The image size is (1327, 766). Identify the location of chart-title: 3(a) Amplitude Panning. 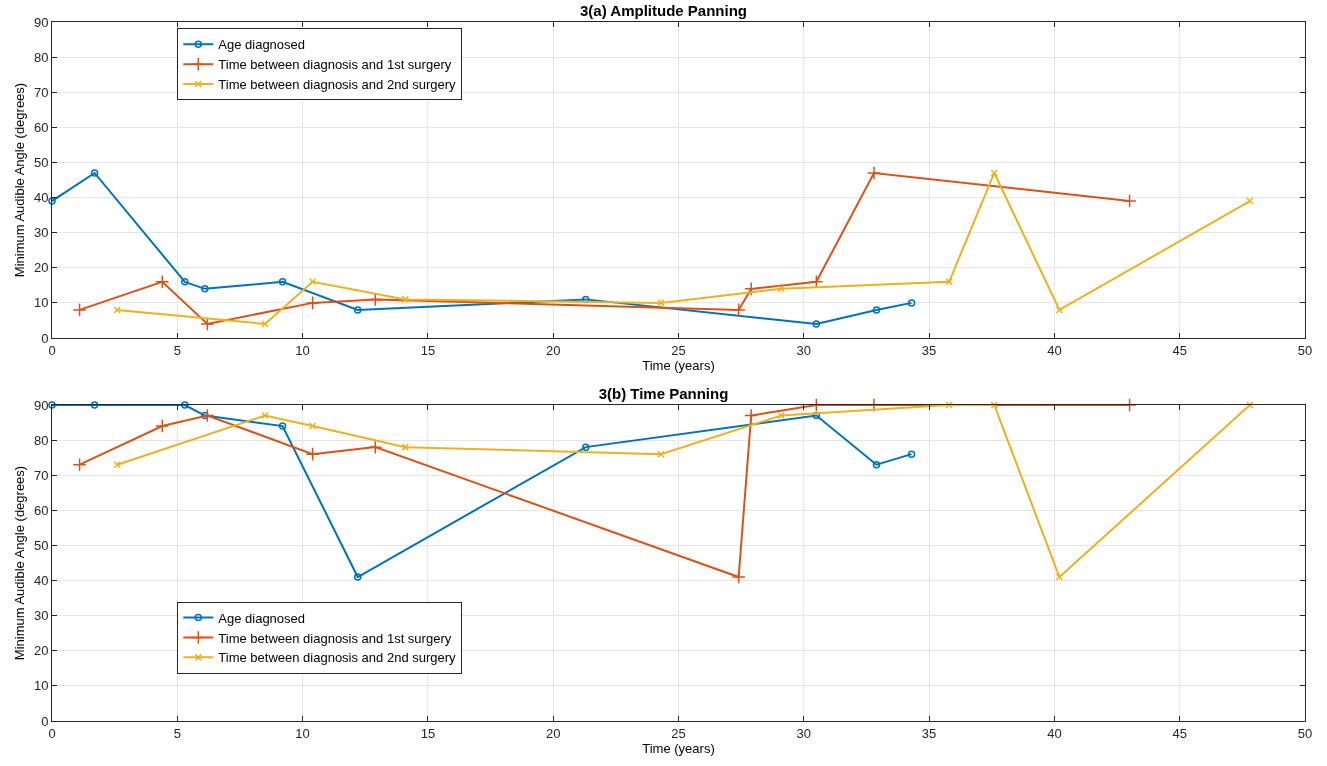
(663, 11).